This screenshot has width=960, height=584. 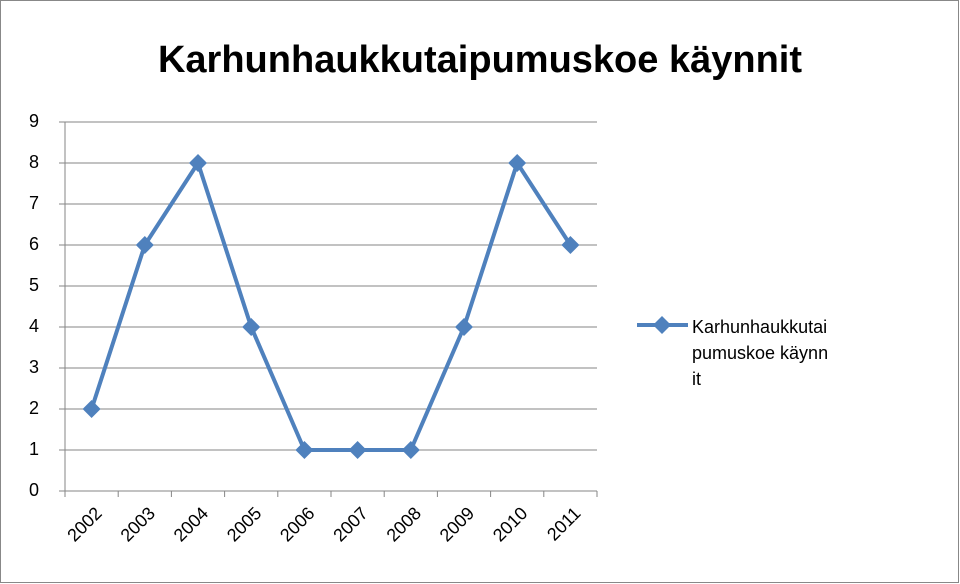 I want to click on y-tick-label: 5, so click(x=34, y=285).